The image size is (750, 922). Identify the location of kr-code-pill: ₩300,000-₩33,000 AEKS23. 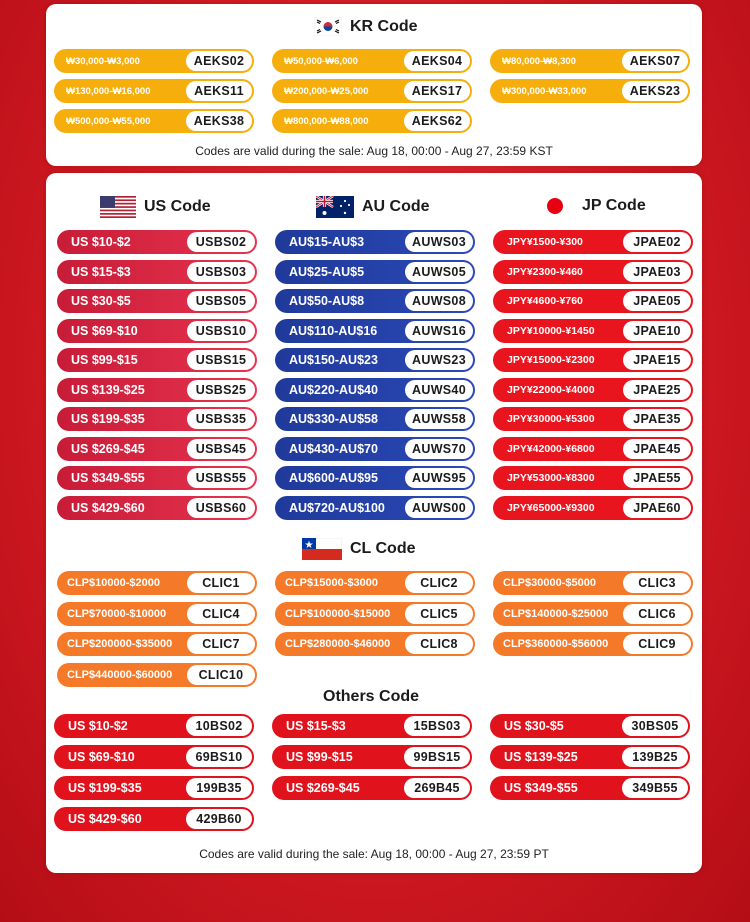
(590, 91).